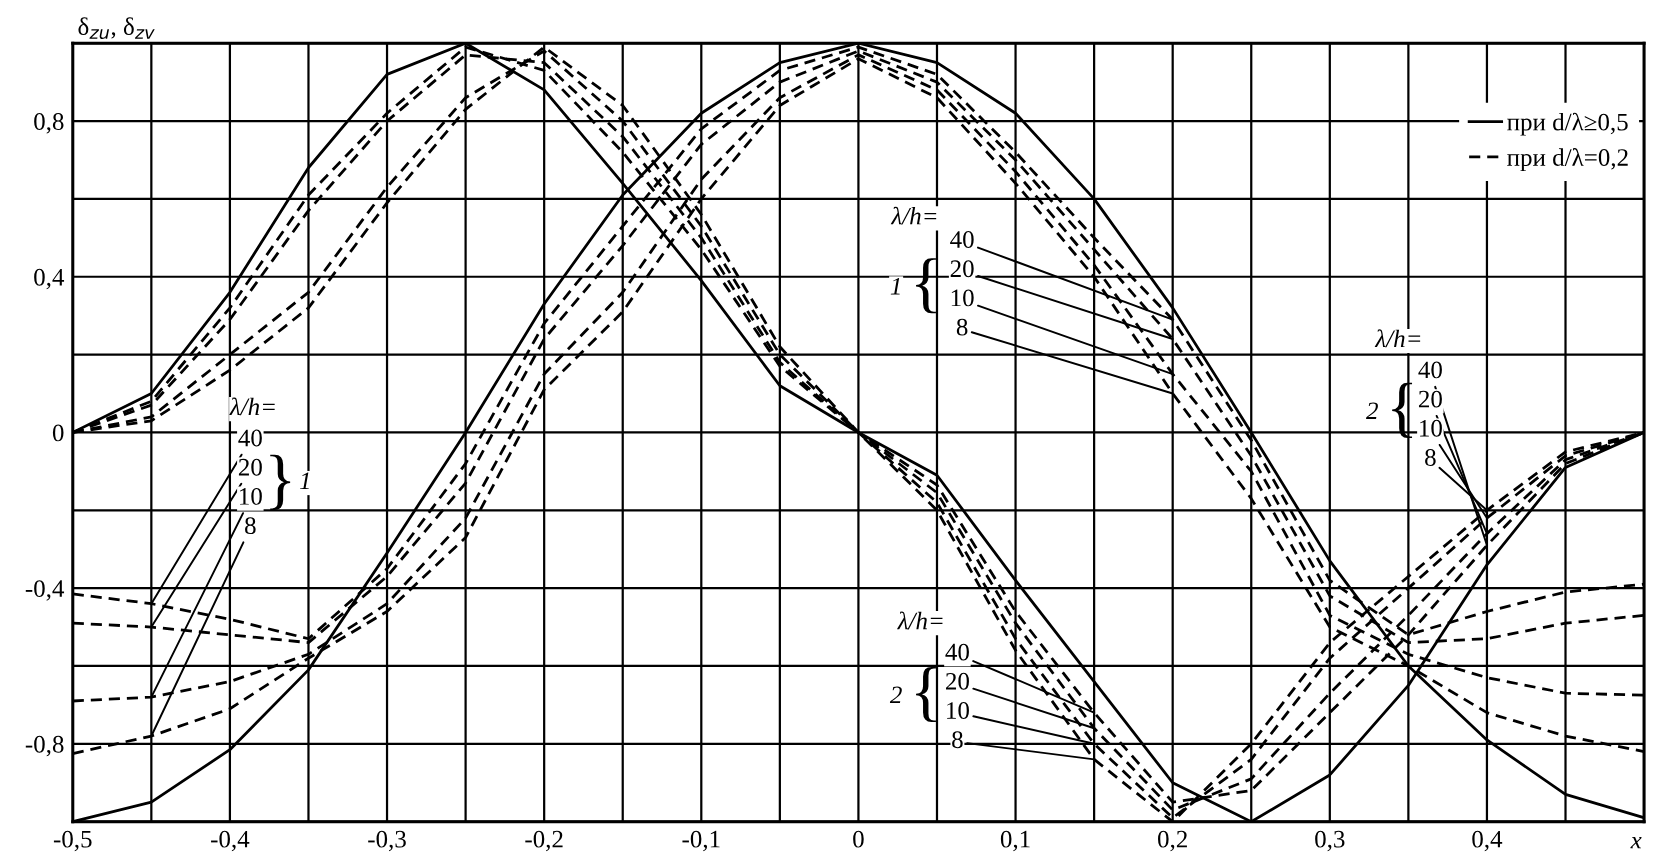  Describe the element at coordinates (701, 841) in the screenshot. I see `x-tick-label: -0,1` at that location.